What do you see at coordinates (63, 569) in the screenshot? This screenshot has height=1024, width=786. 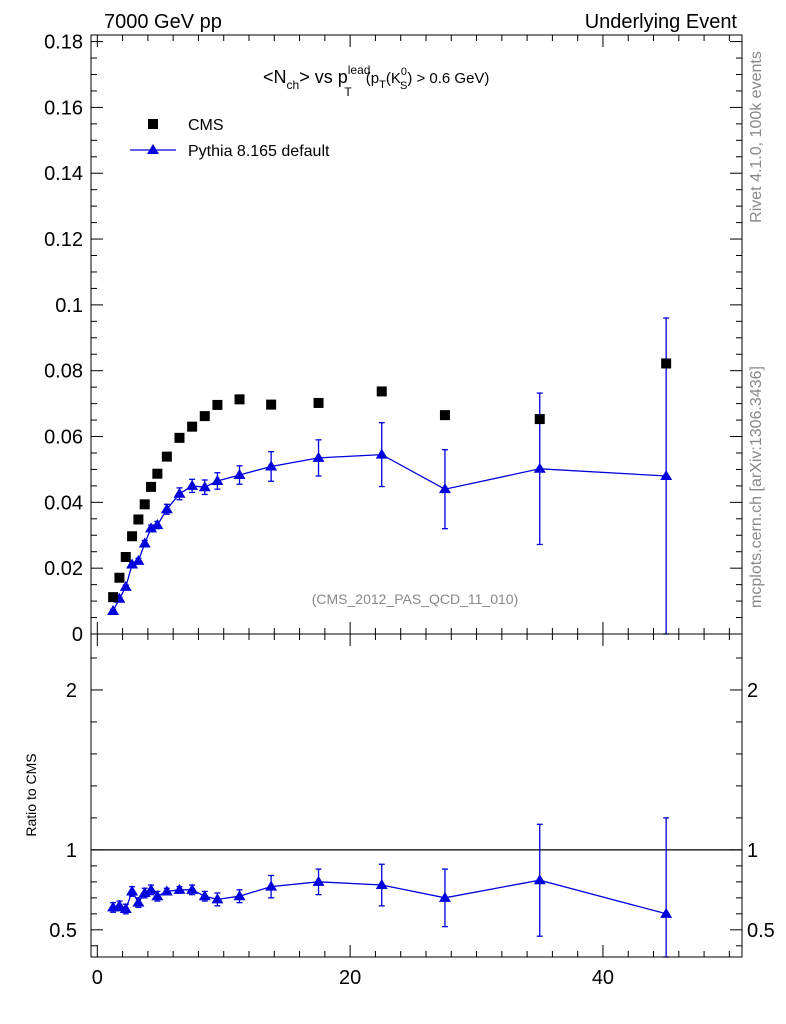 I see `main-ytick-label: 0.02` at bounding box center [63, 569].